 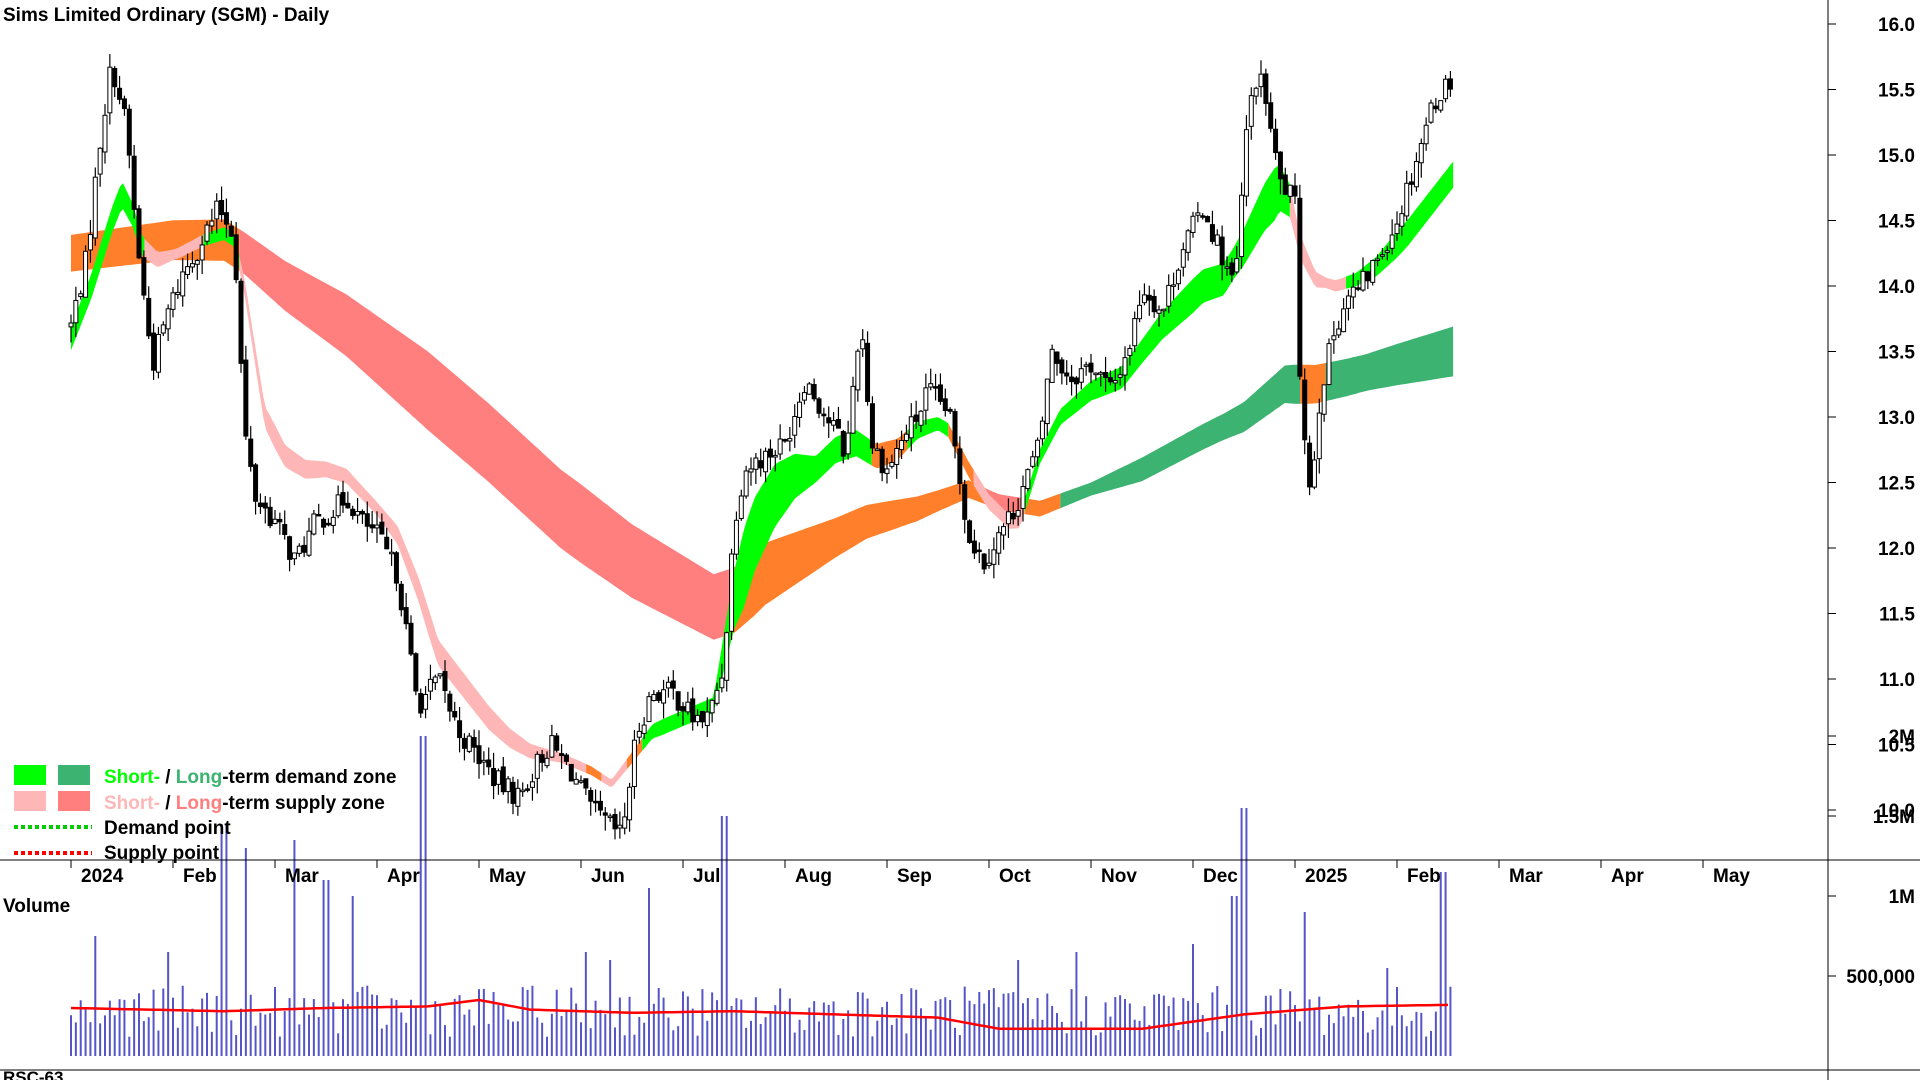 I want to click on volume-tick-label: 2M, so click(x=1902, y=737).